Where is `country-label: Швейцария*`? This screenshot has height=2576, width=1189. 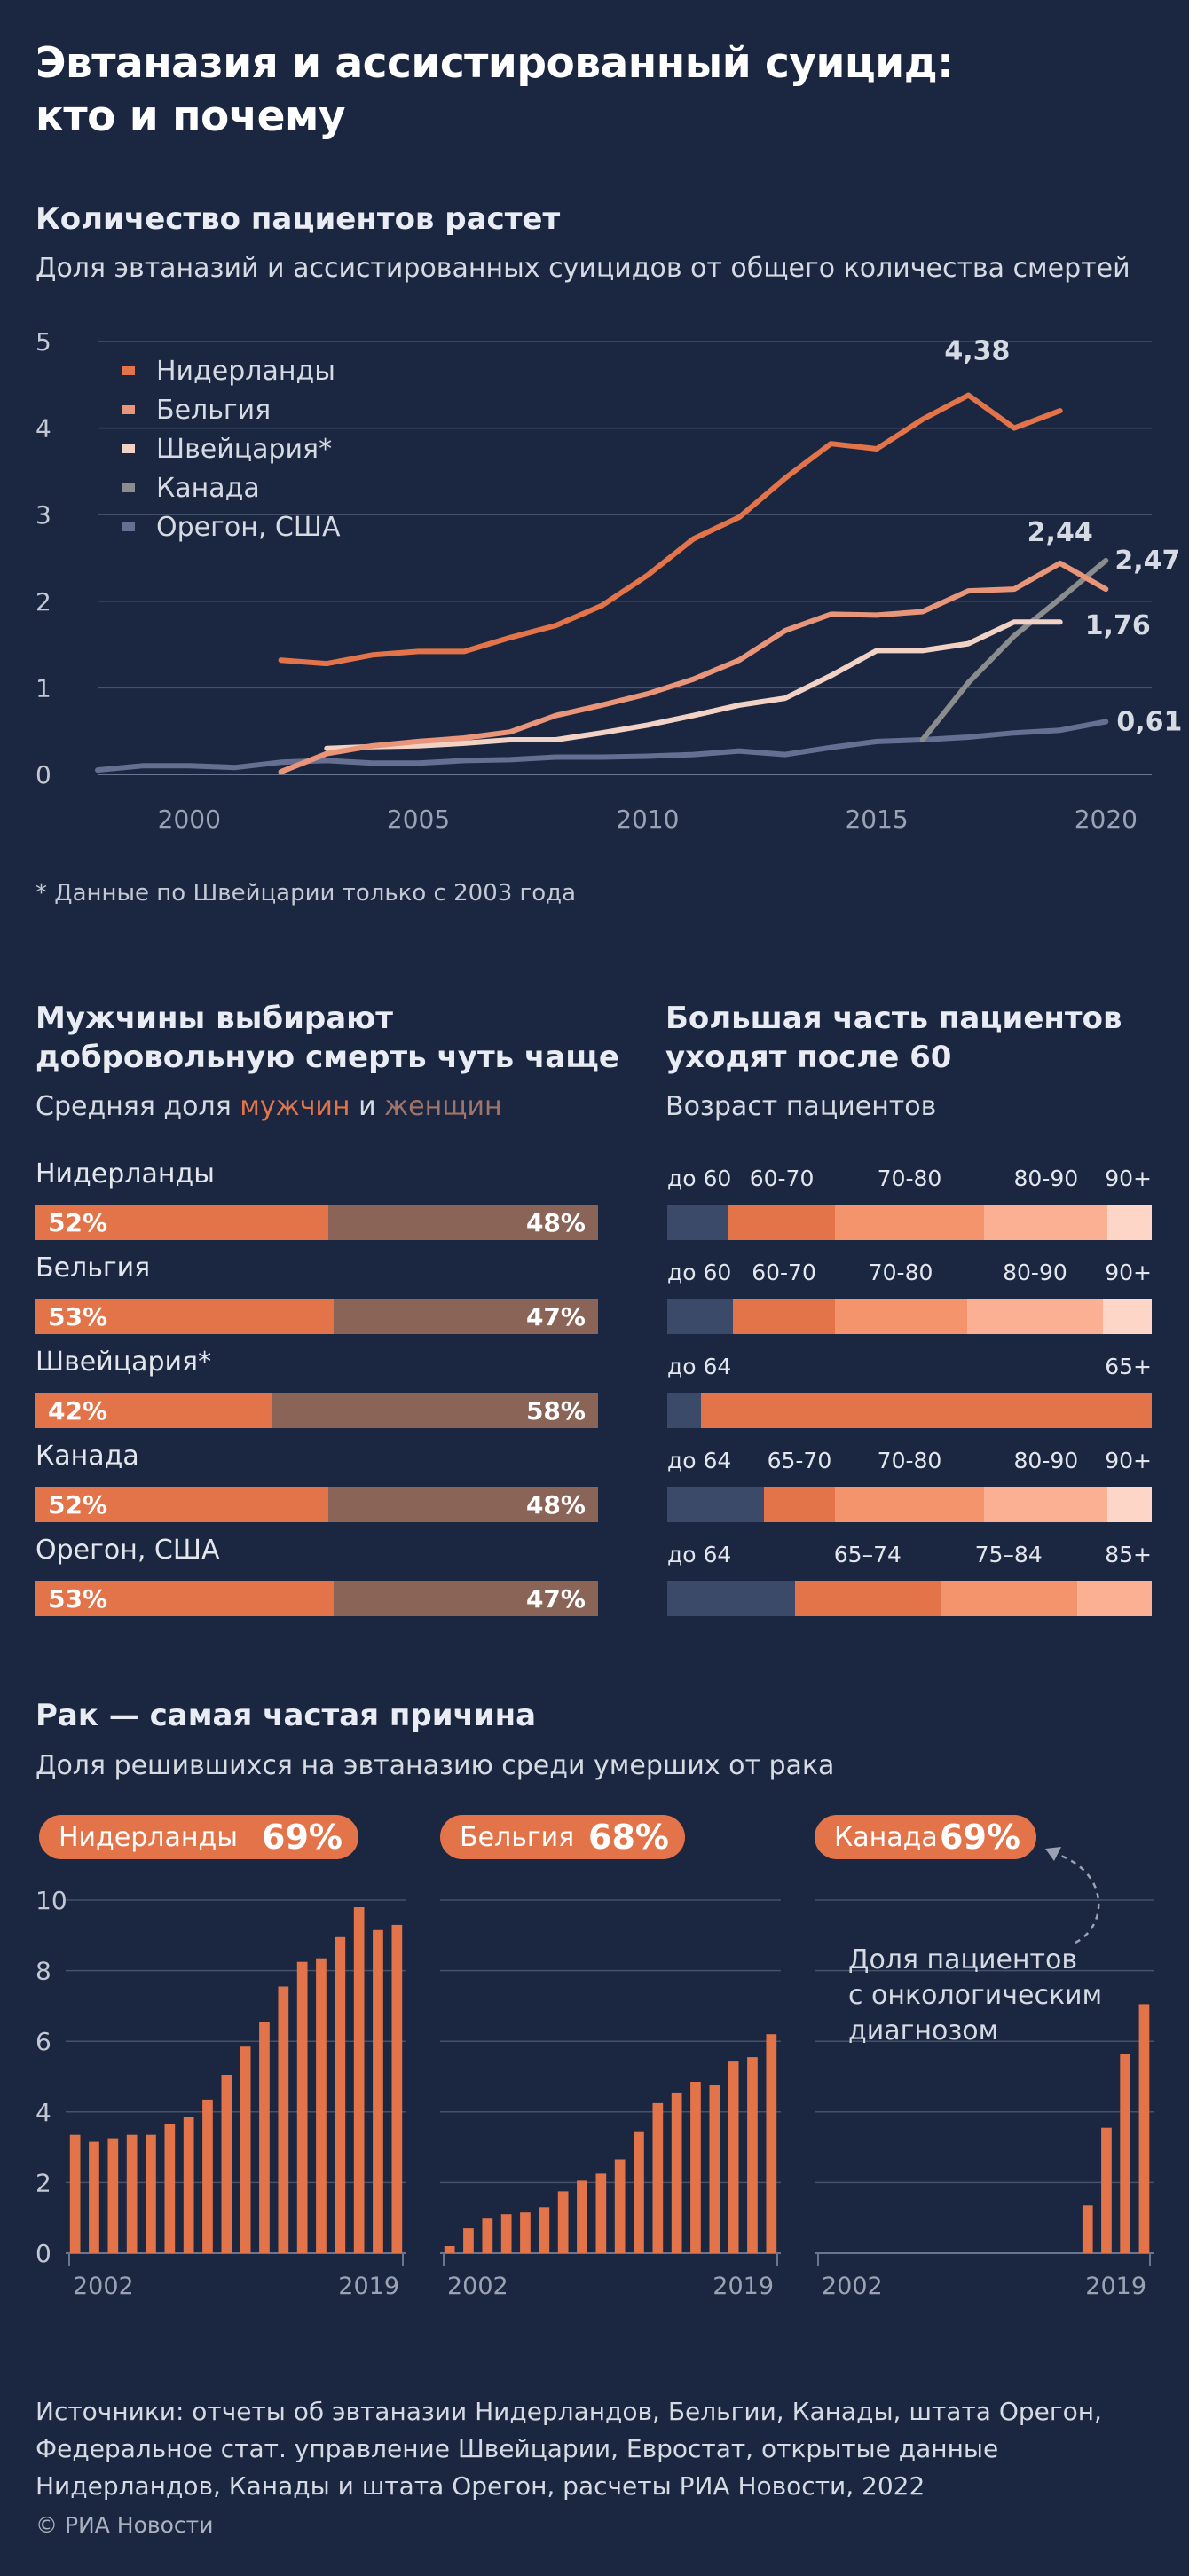
country-label: Швейцария* is located at coordinates (123, 1362).